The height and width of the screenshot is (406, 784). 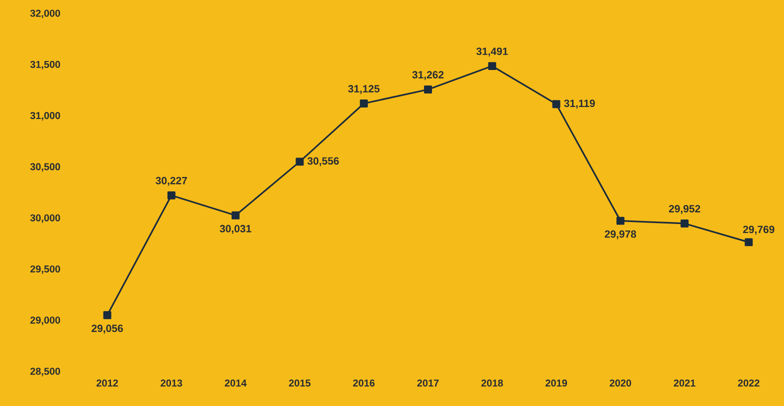 I want to click on x-tick-label: 2014, so click(x=235, y=383).